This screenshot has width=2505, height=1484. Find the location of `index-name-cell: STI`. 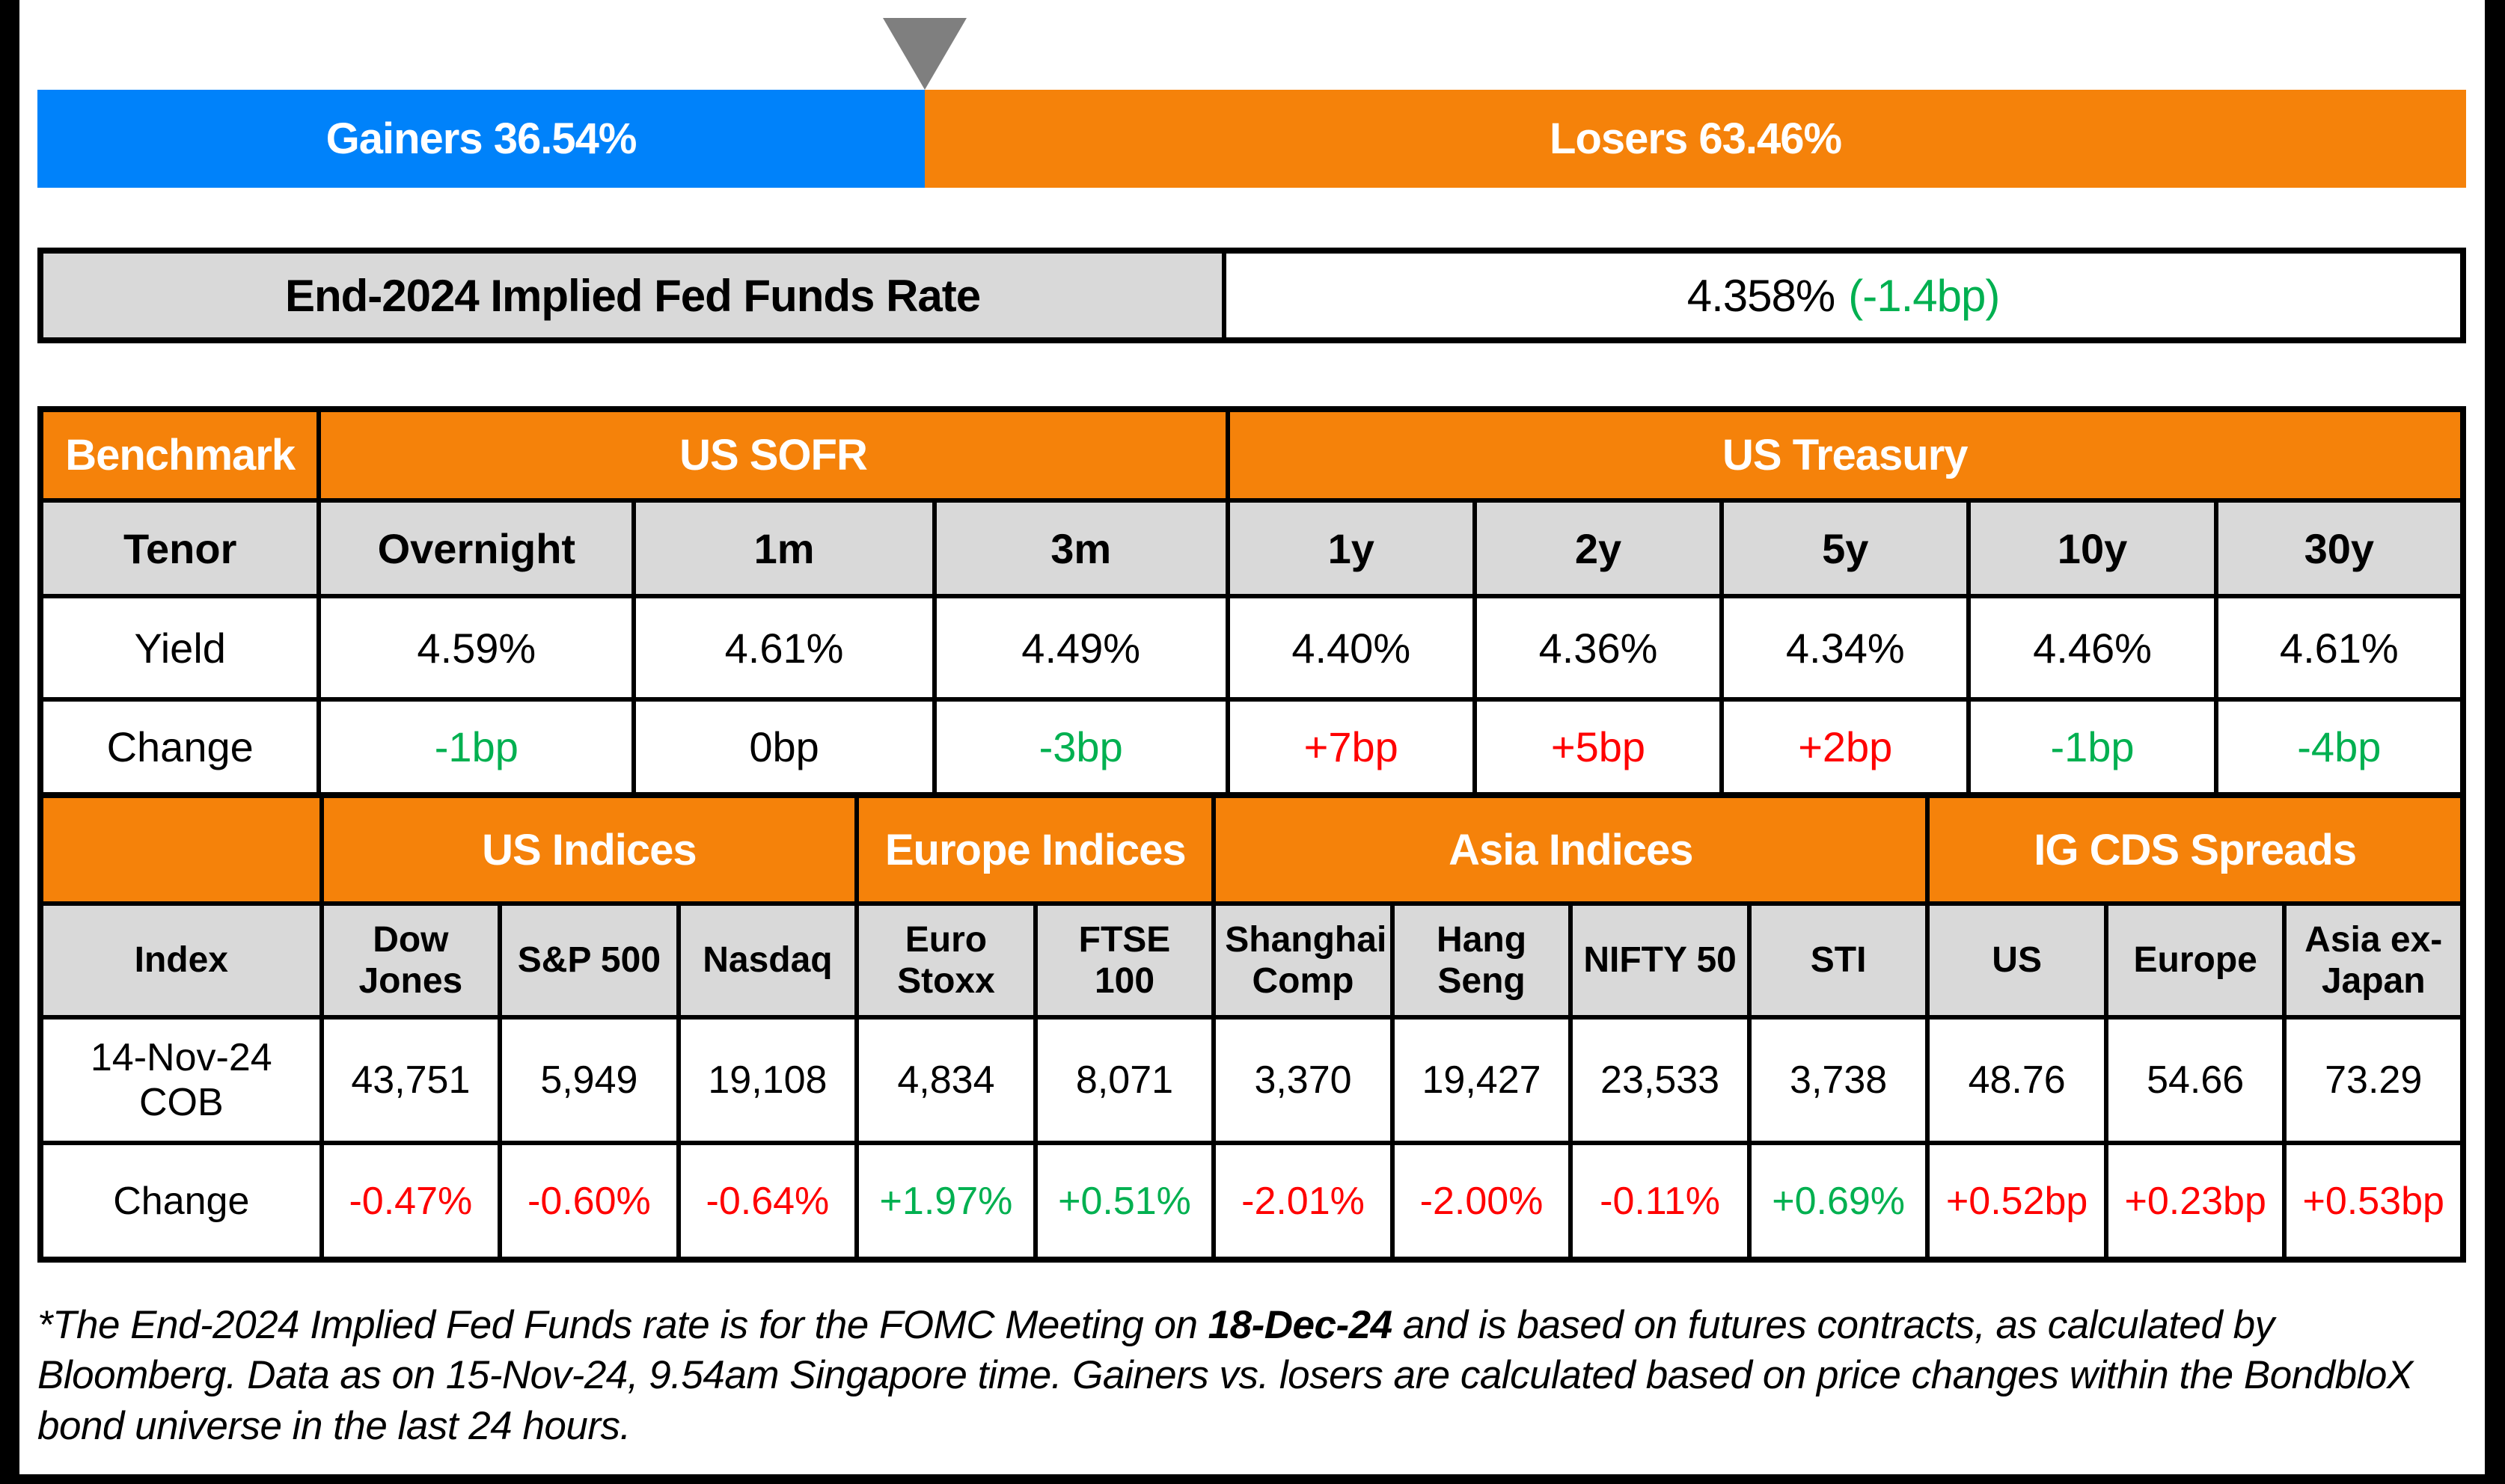

index-name-cell: STI is located at coordinates (1838, 960).